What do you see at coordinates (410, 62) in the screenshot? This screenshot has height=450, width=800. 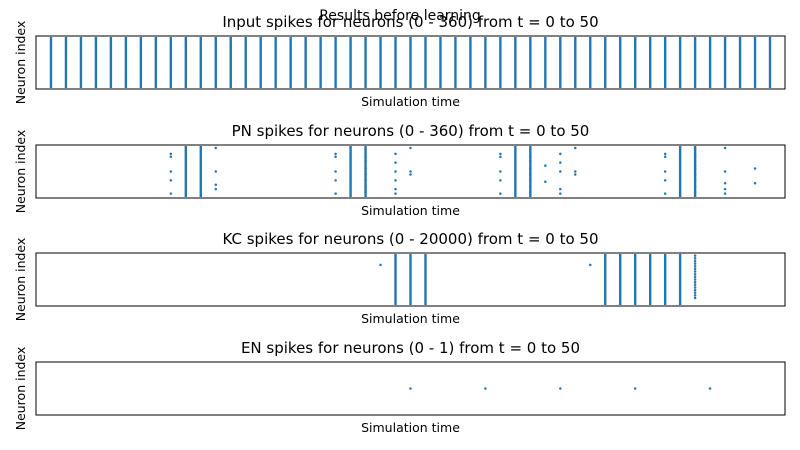 I see `input-axes-frame` at bounding box center [410, 62].